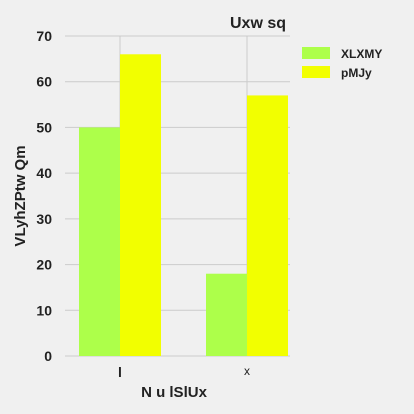 This screenshot has width=414, height=414. Describe the element at coordinates (44, 310) in the screenshot. I see `y-tick-label: 10` at that location.